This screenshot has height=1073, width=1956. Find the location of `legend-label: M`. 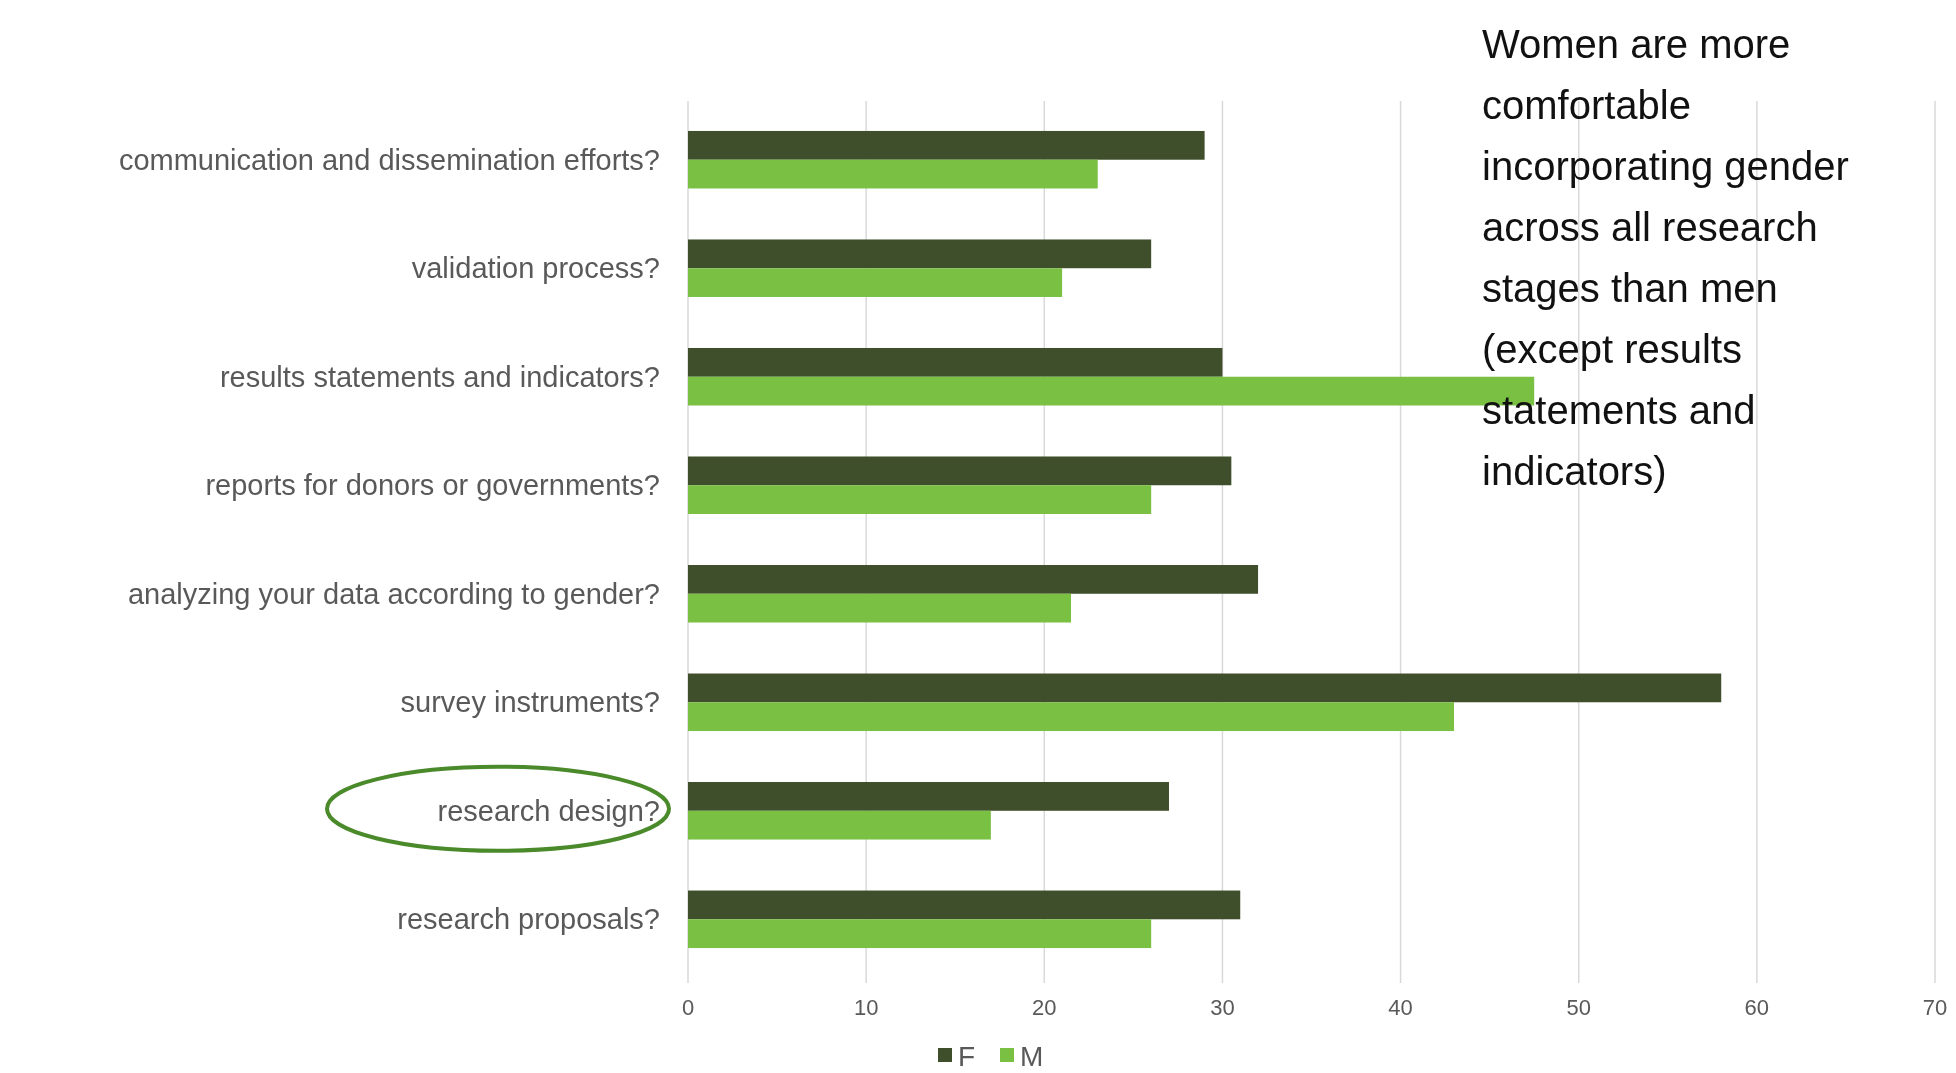

legend-label: M is located at coordinates (1032, 1056).